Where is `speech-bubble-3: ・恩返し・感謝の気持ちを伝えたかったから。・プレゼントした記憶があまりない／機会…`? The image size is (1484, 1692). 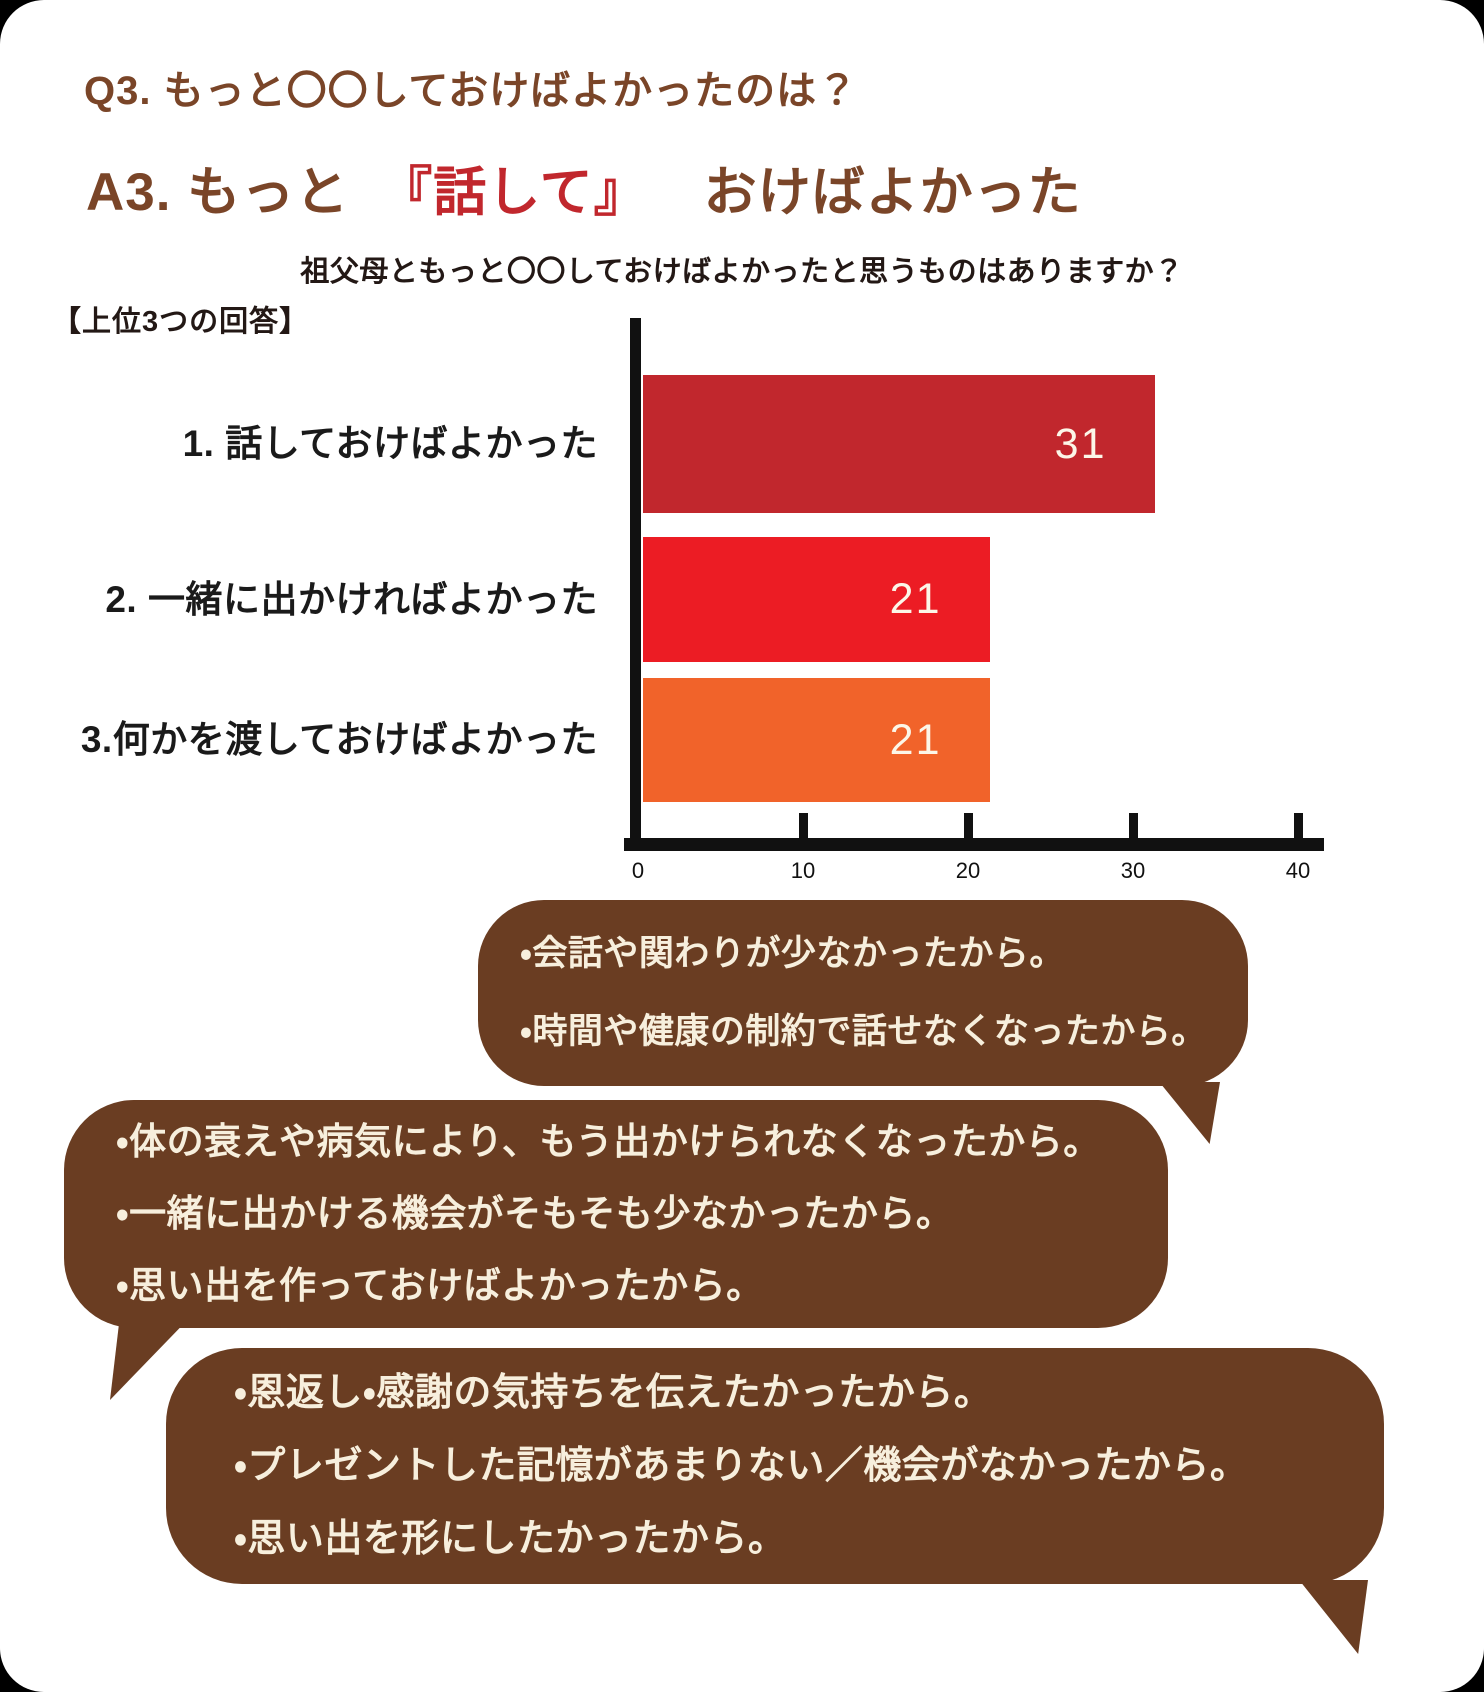 speech-bubble-3: ・恩返し・感謝の気持ちを伝えたかったから。・プレゼントした記憶があまりない／機会… is located at coordinates (775, 1501).